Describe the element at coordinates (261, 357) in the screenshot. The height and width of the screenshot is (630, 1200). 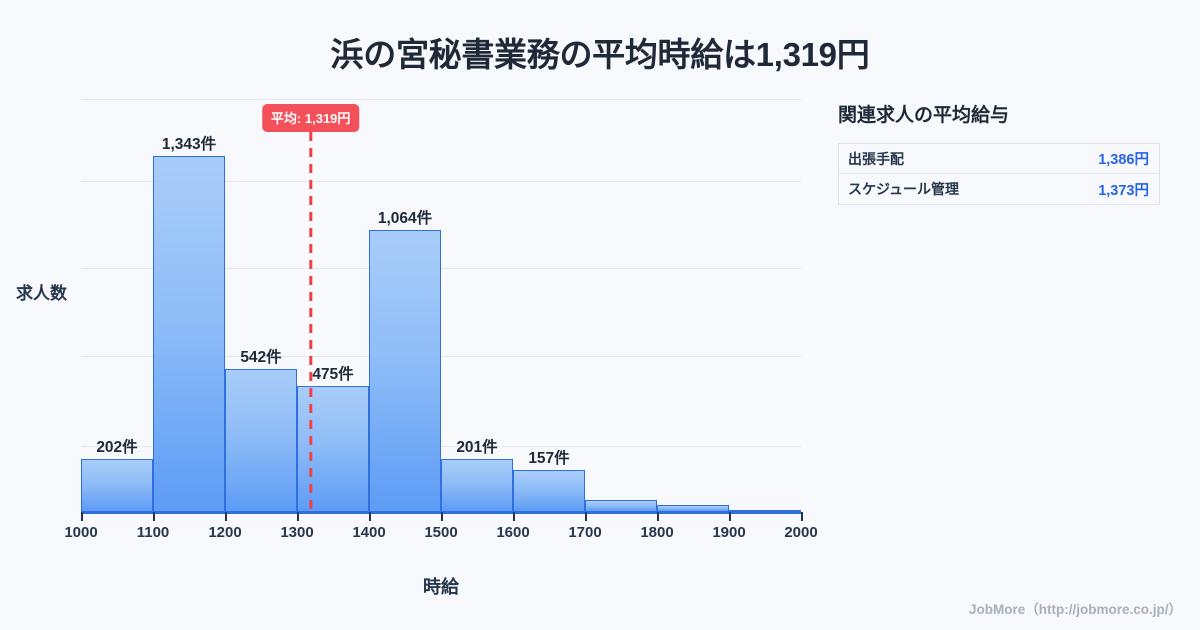
I see `bar-value-label: 542件` at that location.